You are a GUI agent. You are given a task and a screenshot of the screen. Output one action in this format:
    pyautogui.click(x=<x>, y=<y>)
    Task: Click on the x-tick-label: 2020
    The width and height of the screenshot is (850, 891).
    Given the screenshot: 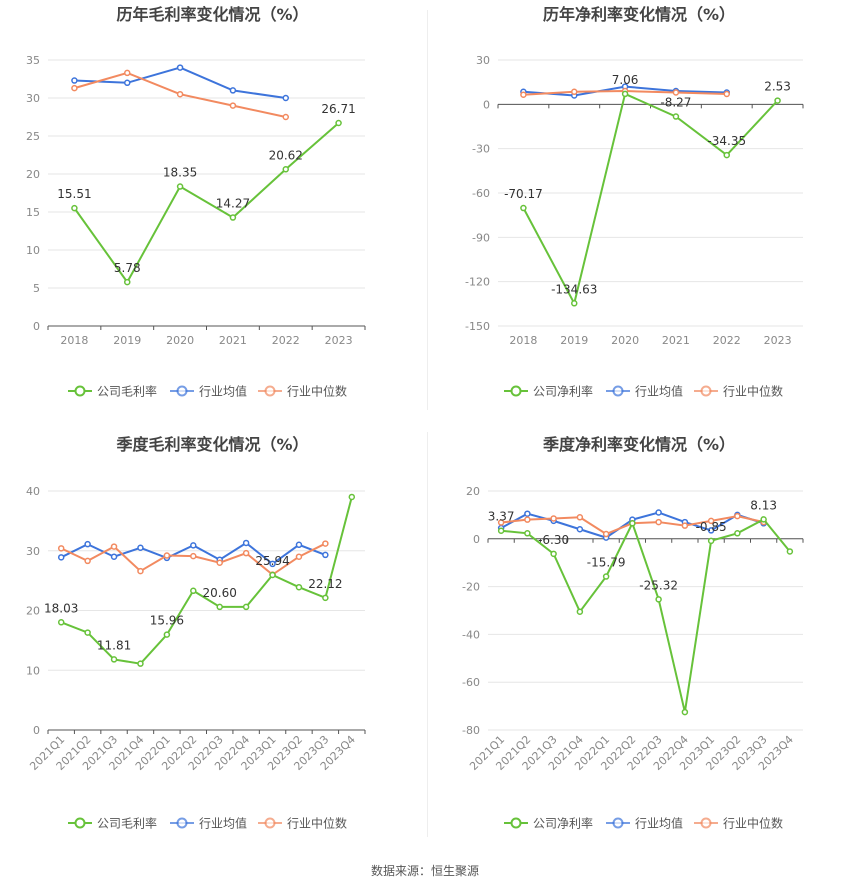 What is the action you would take?
    pyautogui.click(x=625, y=340)
    